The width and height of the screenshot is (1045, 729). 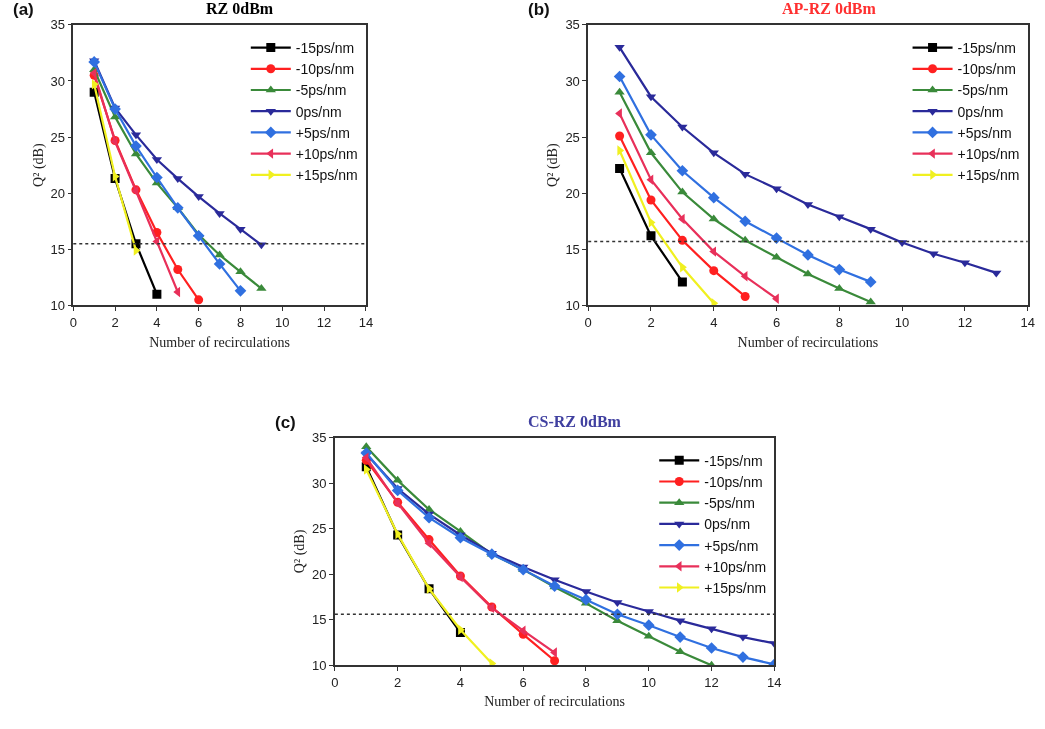 What do you see at coordinates (539, 9) in the screenshot?
I see `text: (b)` at bounding box center [539, 9].